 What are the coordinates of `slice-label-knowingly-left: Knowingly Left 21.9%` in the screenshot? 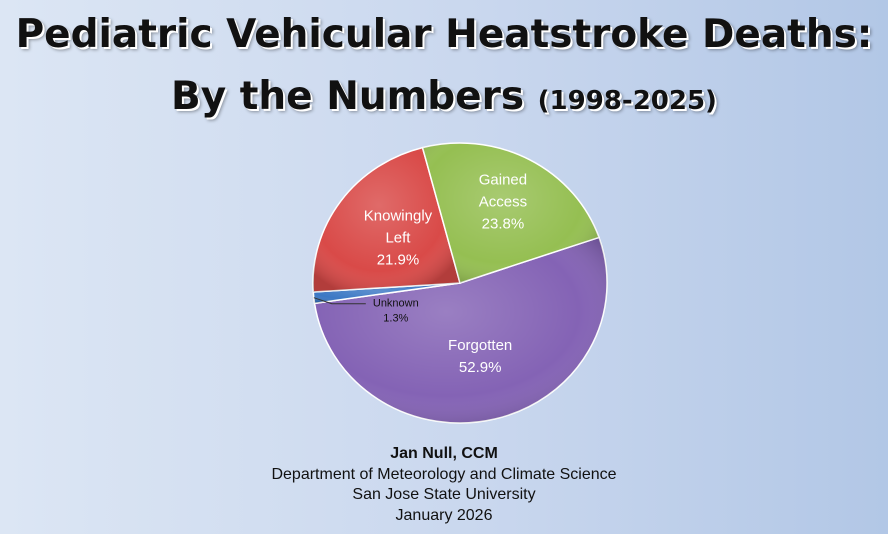 It's located at (398, 237).